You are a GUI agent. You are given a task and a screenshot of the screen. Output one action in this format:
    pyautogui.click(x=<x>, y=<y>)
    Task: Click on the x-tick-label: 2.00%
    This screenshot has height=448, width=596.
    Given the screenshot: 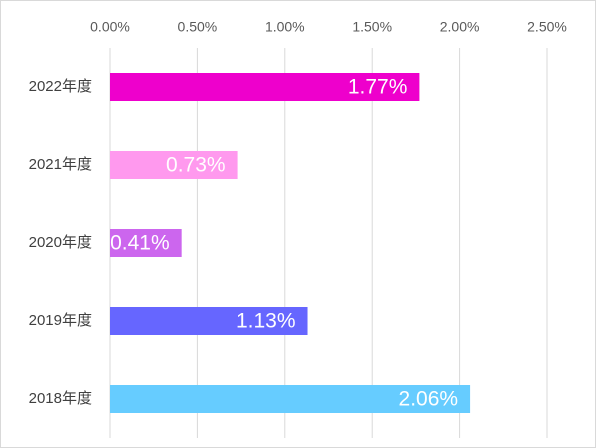 What is the action you would take?
    pyautogui.click(x=460, y=27)
    